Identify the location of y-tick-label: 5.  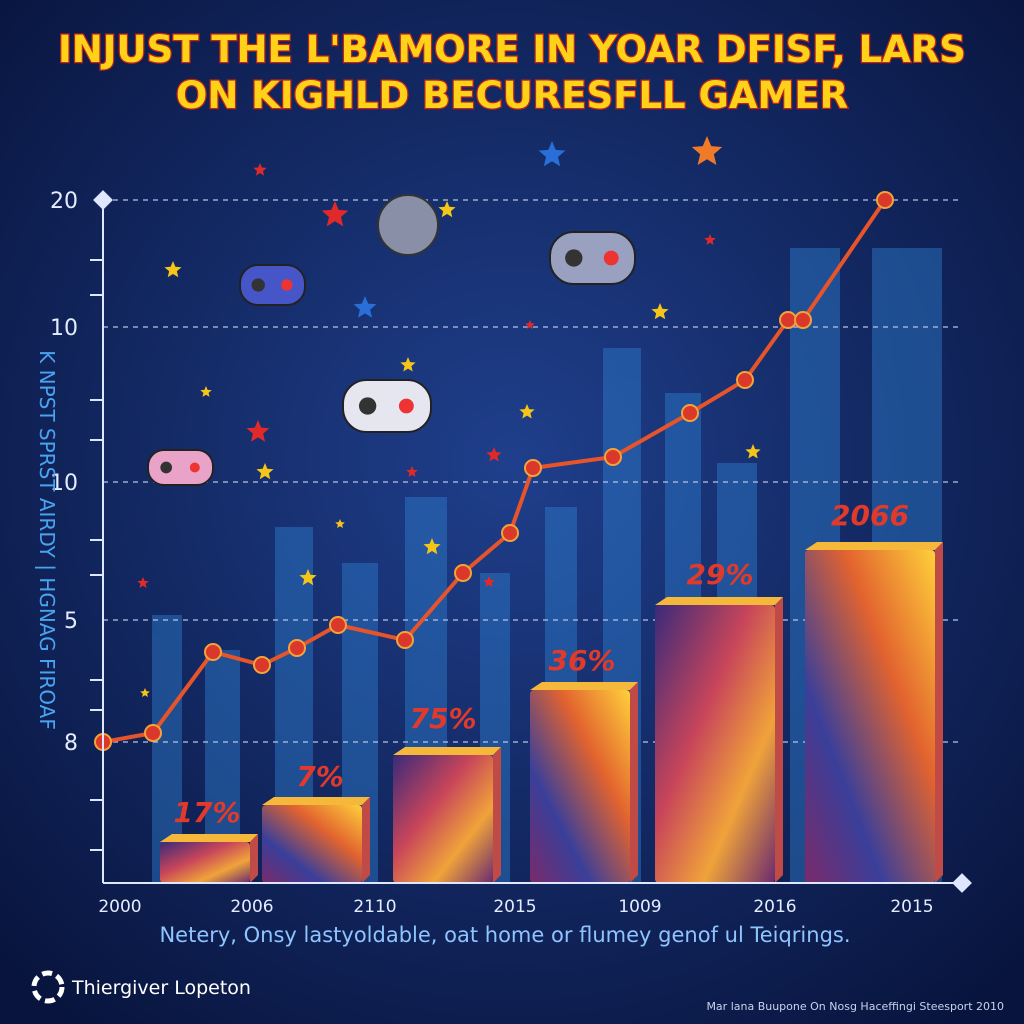
(71, 621).